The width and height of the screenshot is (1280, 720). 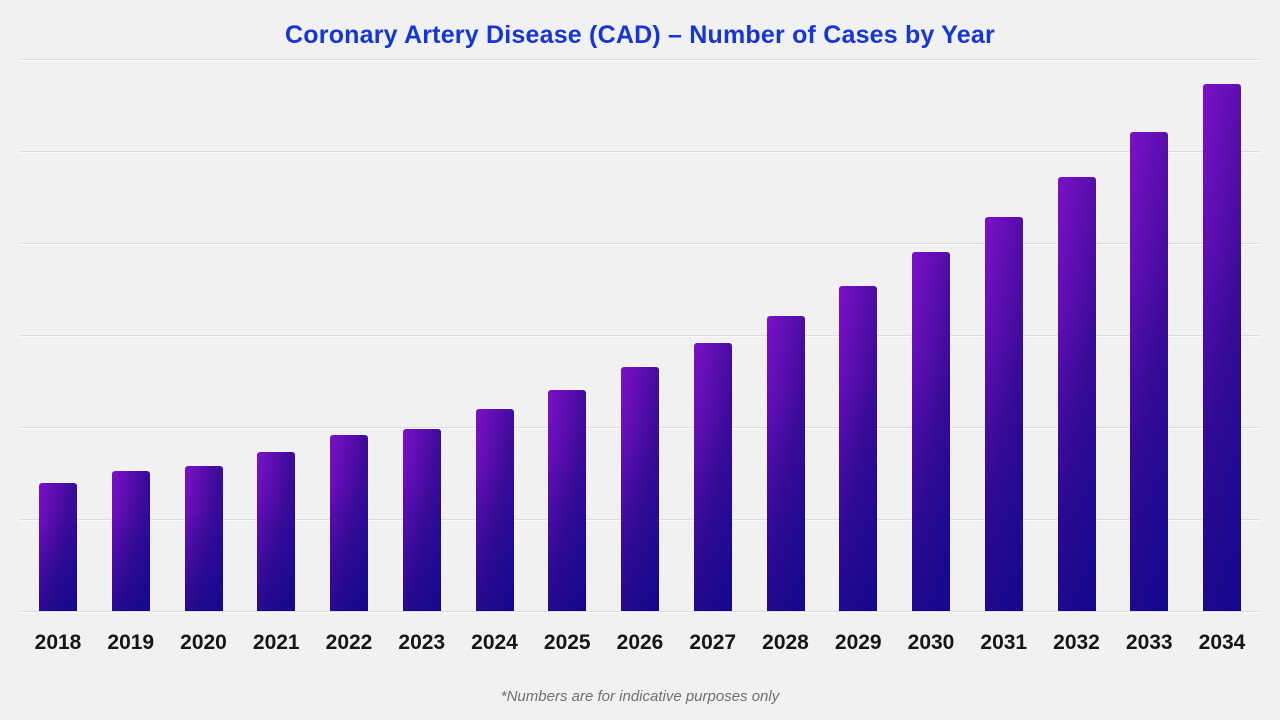 What do you see at coordinates (1004, 642) in the screenshot?
I see `x-axis-label-2031: 2031` at bounding box center [1004, 642].